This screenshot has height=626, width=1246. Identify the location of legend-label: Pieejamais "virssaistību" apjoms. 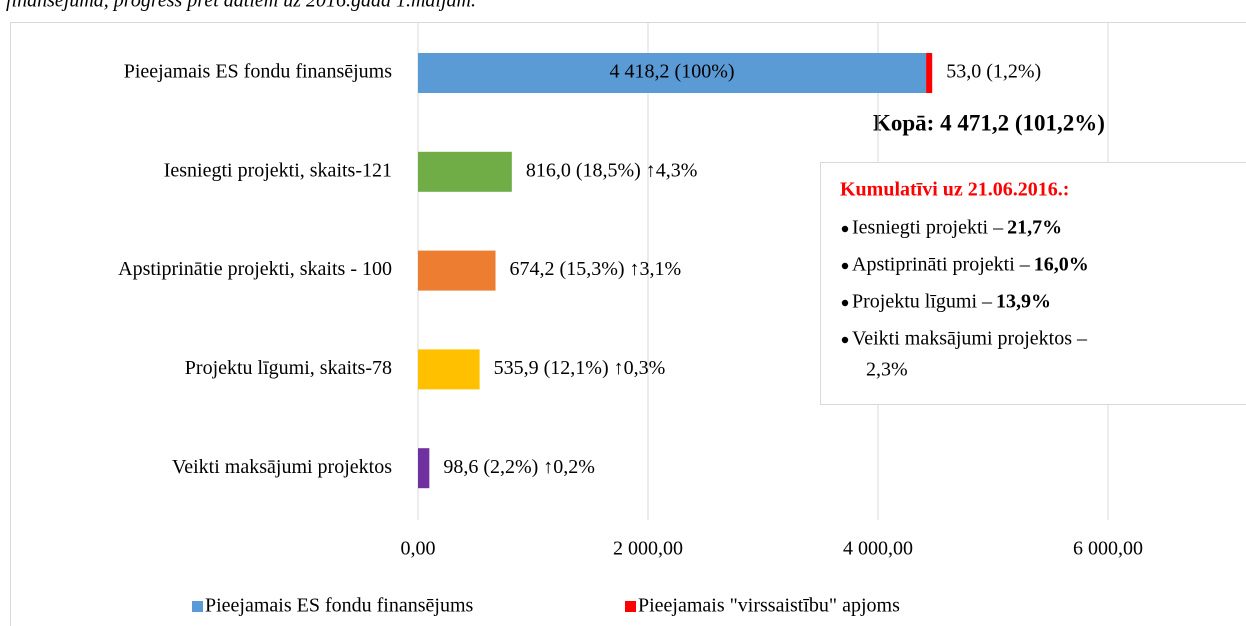
(769, 606).